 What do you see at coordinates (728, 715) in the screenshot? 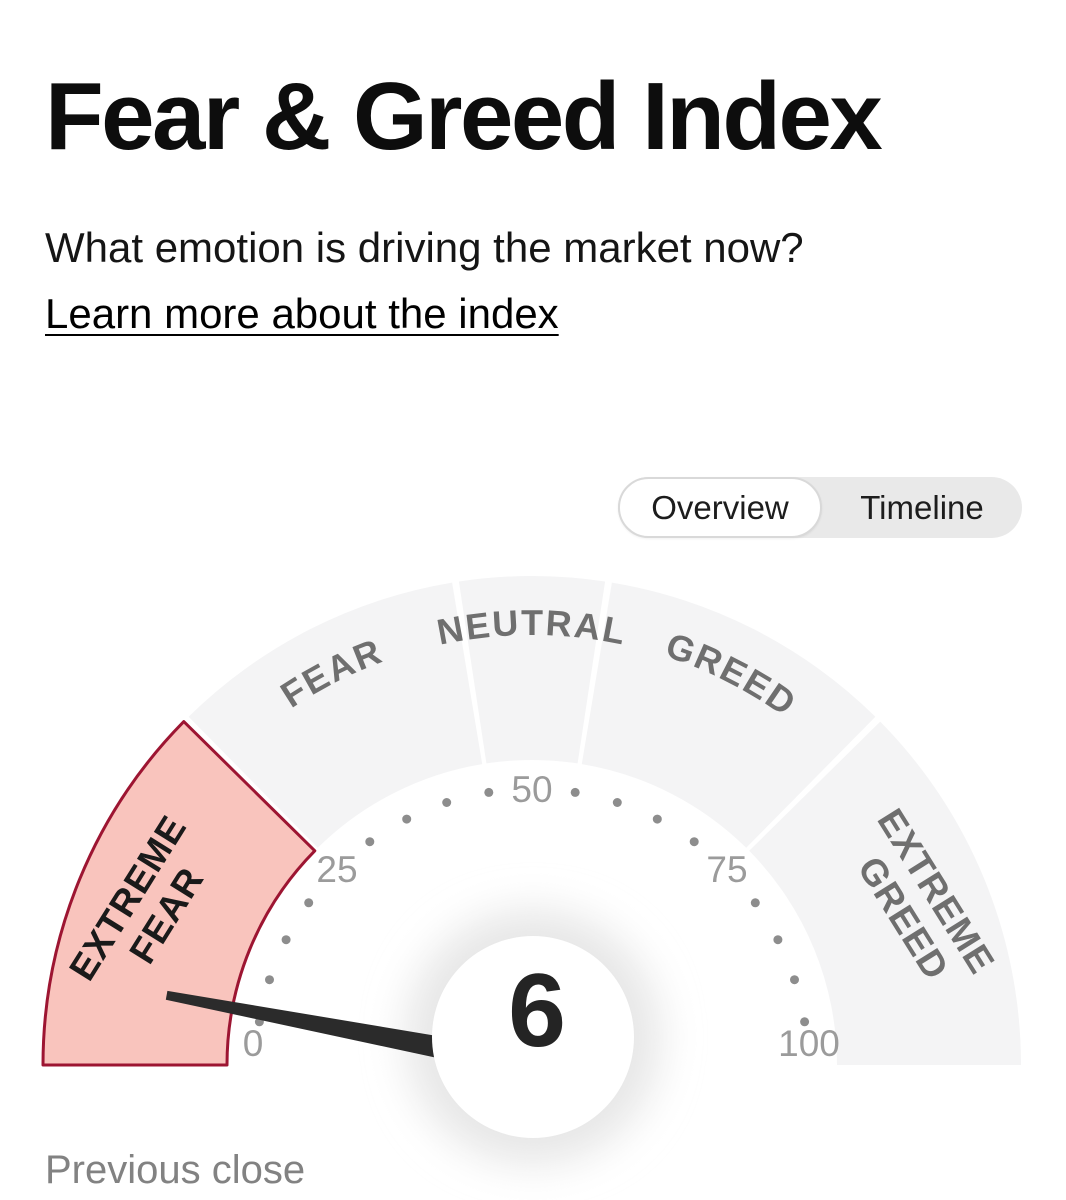
I see `segment-greed` at bounding box center [728, 715].